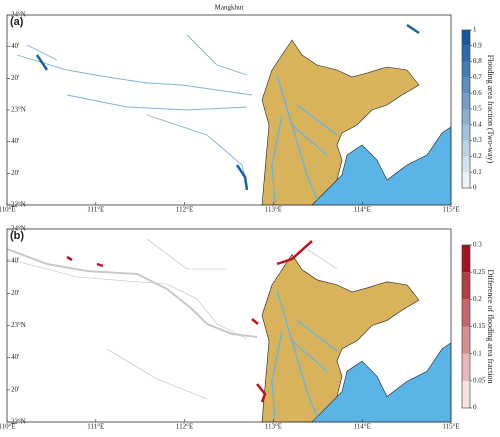  Describe the element at coordinates (477, 124) in the screenshot. I see `colorbar-tick-label: 0.4` at that location.